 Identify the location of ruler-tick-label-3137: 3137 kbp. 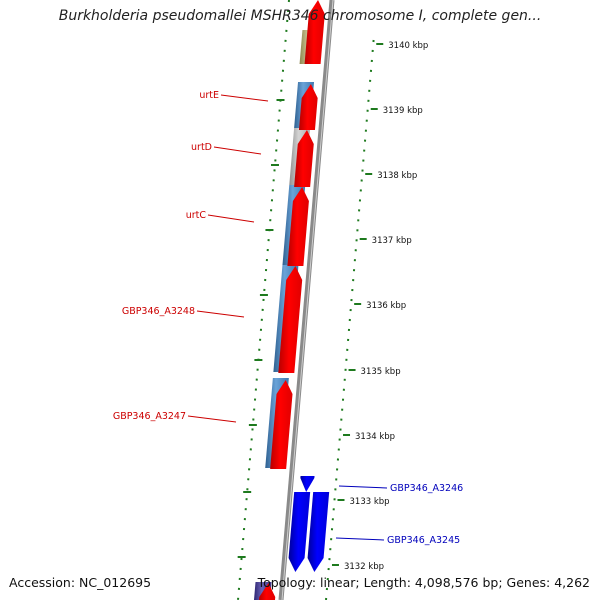
(392, 241).